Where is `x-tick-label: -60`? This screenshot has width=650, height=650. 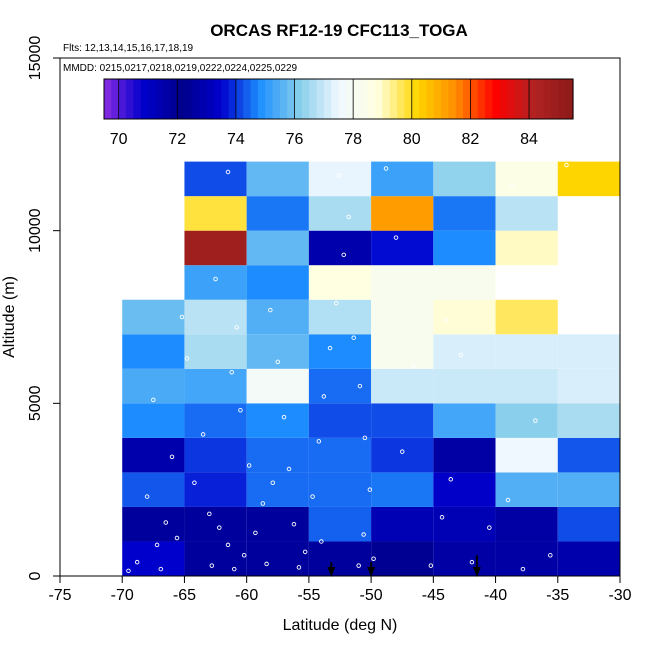 x-tick-label: -60 is located at coordinates (246, 595).